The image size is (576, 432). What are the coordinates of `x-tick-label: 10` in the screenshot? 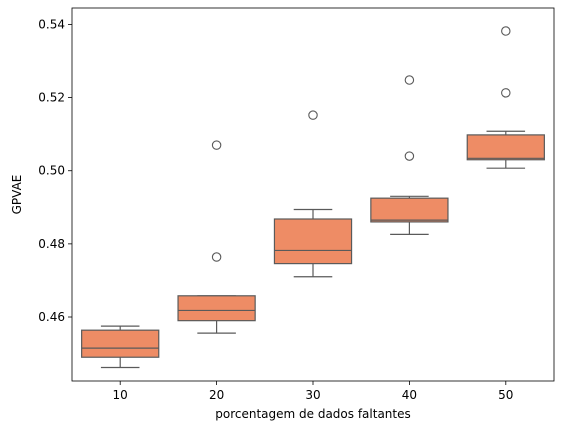 It's located at (120, 395).